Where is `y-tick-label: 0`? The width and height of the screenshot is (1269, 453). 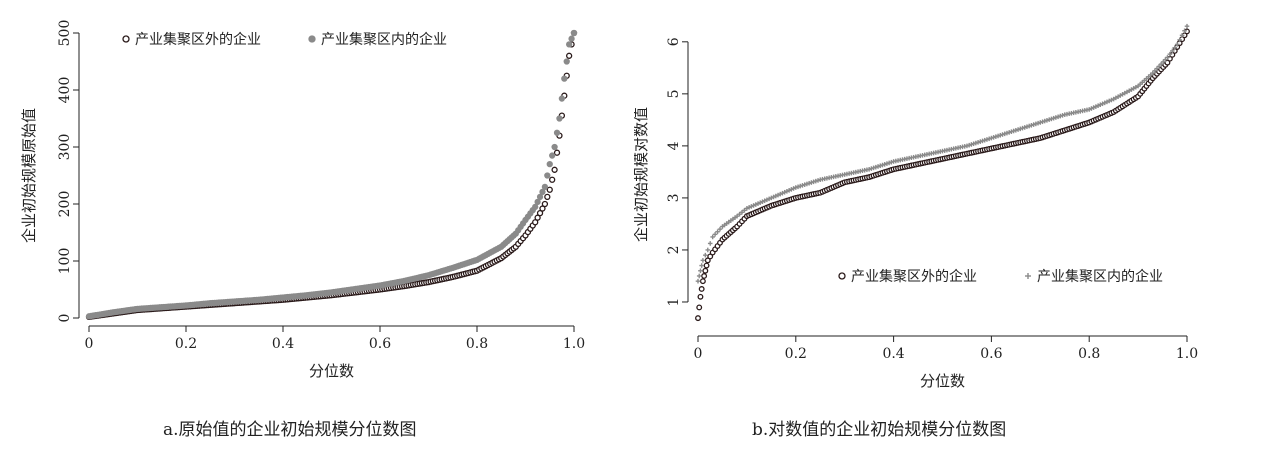
y-tick-label: 0 is located at coordinates (65, 318).